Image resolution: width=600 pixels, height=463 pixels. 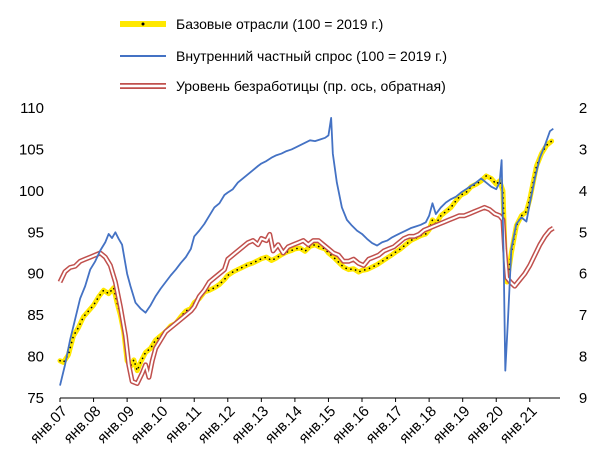 I want to click on x-tick-label: янв.21, so click(x=519, y=425).